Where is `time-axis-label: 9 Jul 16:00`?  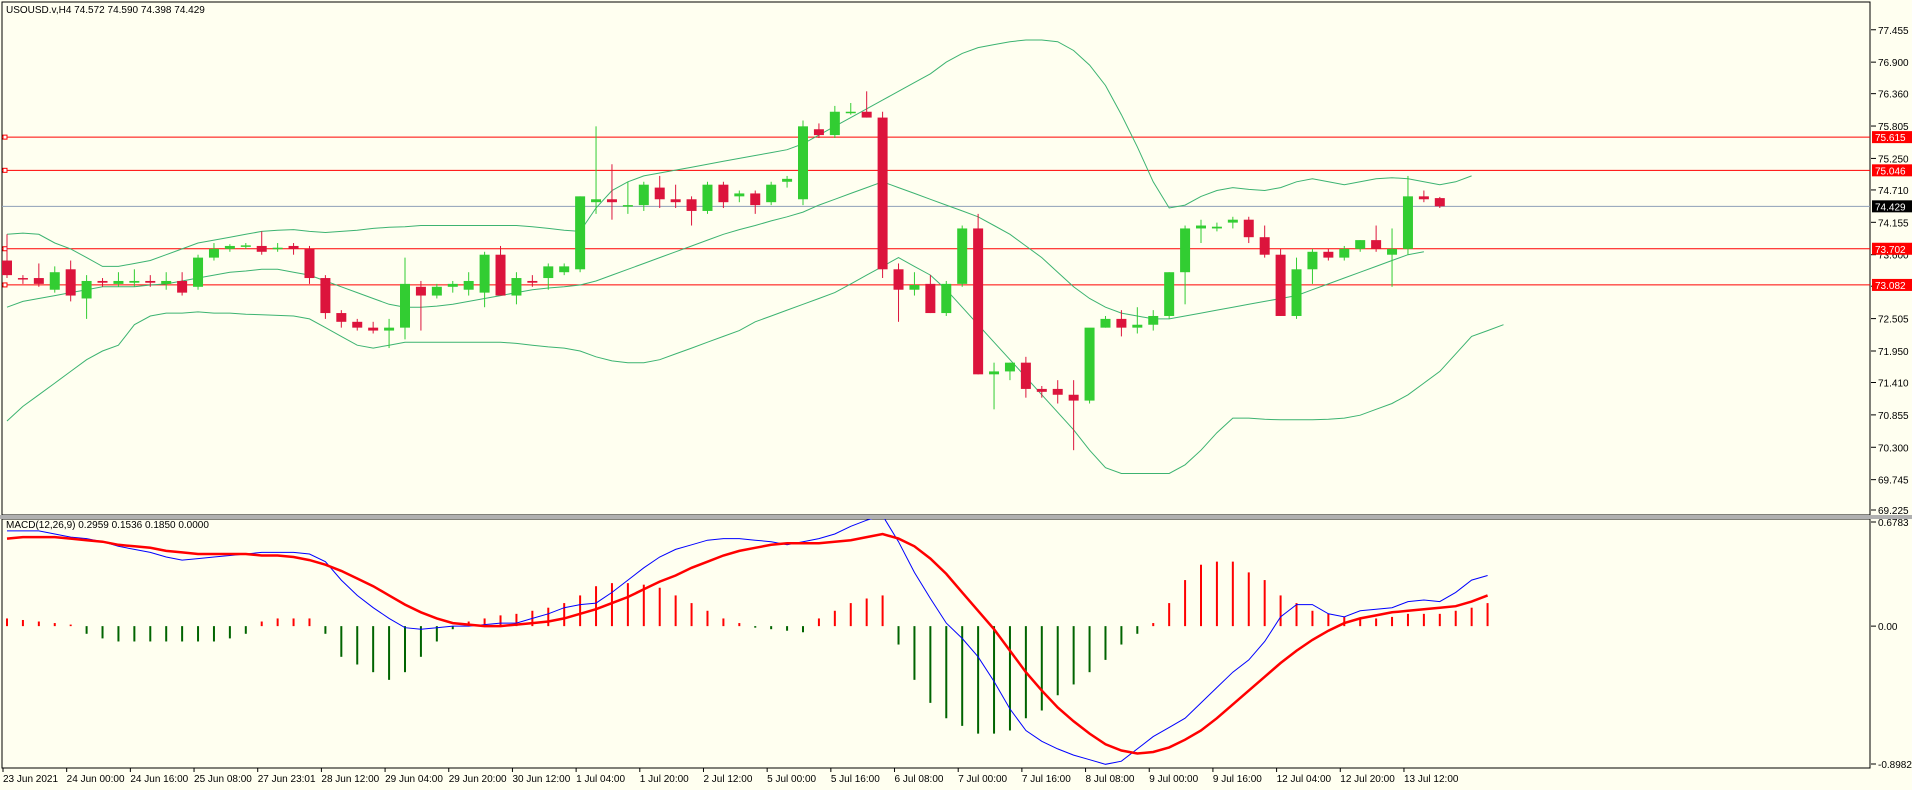
time-axis-label: 9 Jul 16:00 is located at coordinates (1237, 779).